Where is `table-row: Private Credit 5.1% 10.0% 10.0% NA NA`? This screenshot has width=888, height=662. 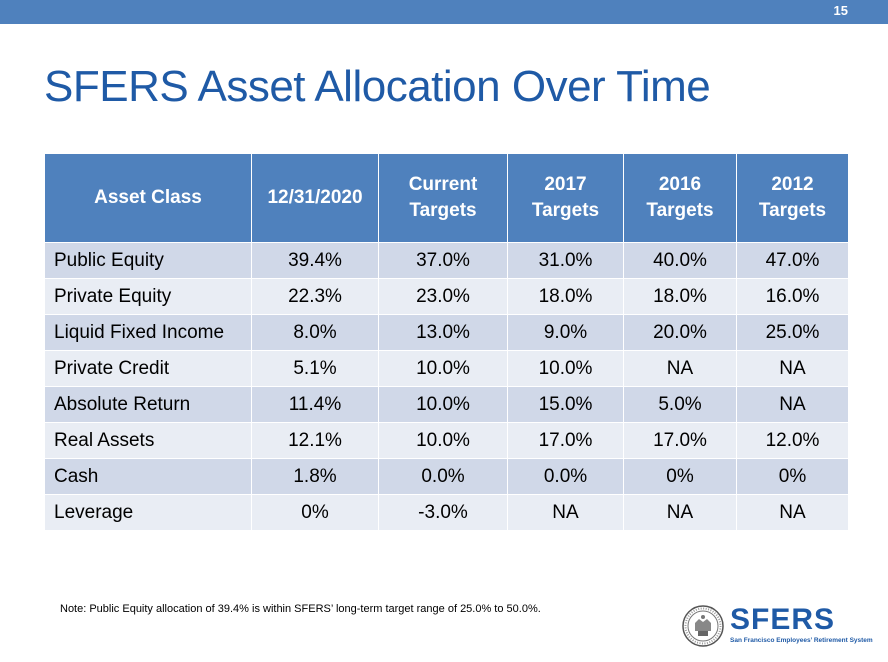 table-row: Private Credit 5.1% 10.0% 10.0% NA NA is located at coordinates (446, 368).